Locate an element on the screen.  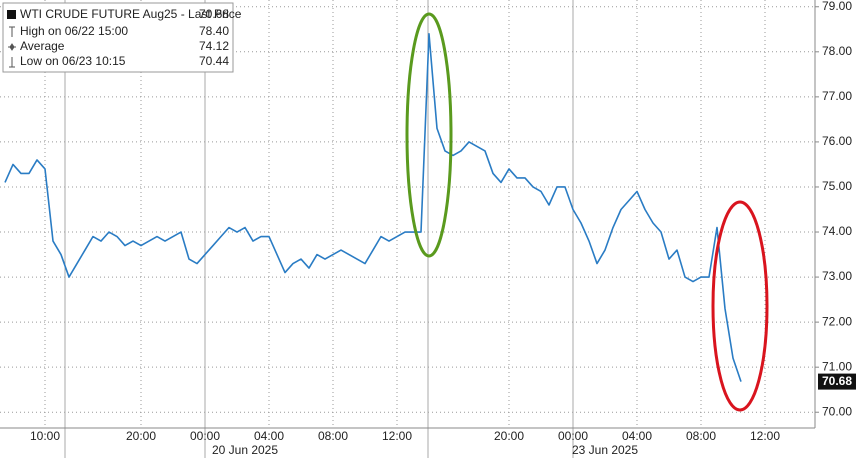
stat-value: 74.12 is located at coordinates (214, 46).